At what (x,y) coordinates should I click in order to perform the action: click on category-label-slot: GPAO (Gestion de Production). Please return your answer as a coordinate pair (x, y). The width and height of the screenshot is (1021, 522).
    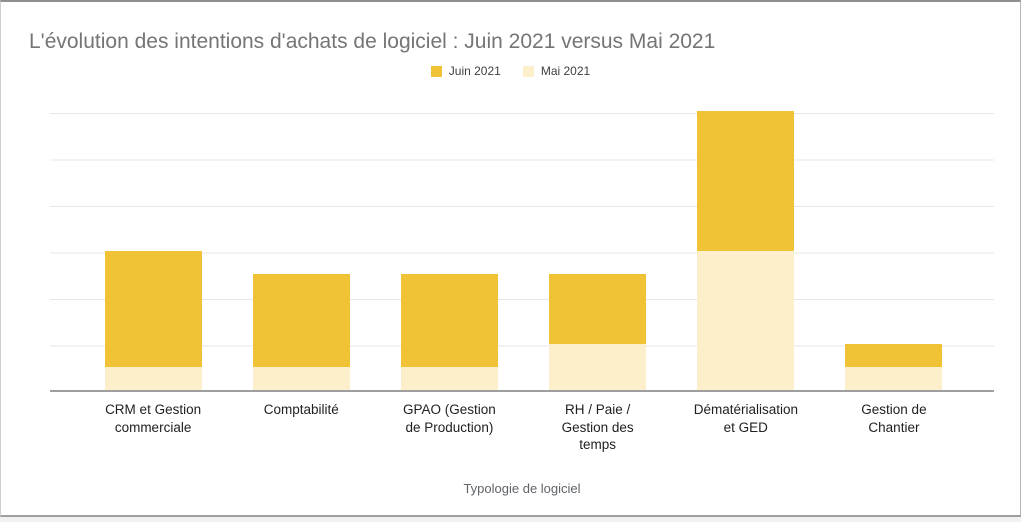
    Looking at the image, I should click on (449, 427).